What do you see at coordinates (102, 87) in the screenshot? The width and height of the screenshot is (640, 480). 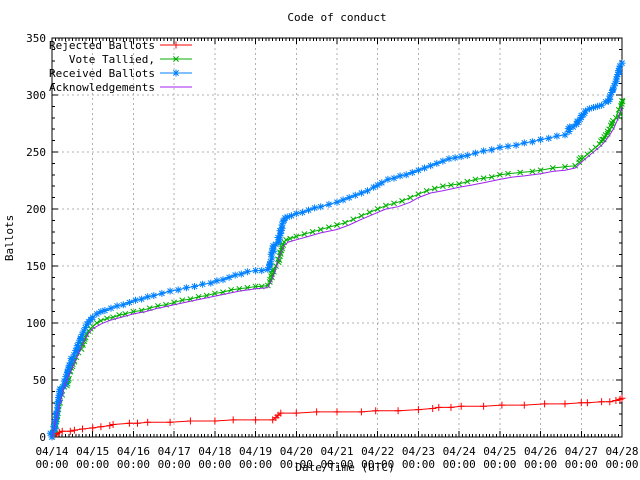 I see `legend-label-acknowledgements: Acknowledgements` at bounding box center [102, 87].